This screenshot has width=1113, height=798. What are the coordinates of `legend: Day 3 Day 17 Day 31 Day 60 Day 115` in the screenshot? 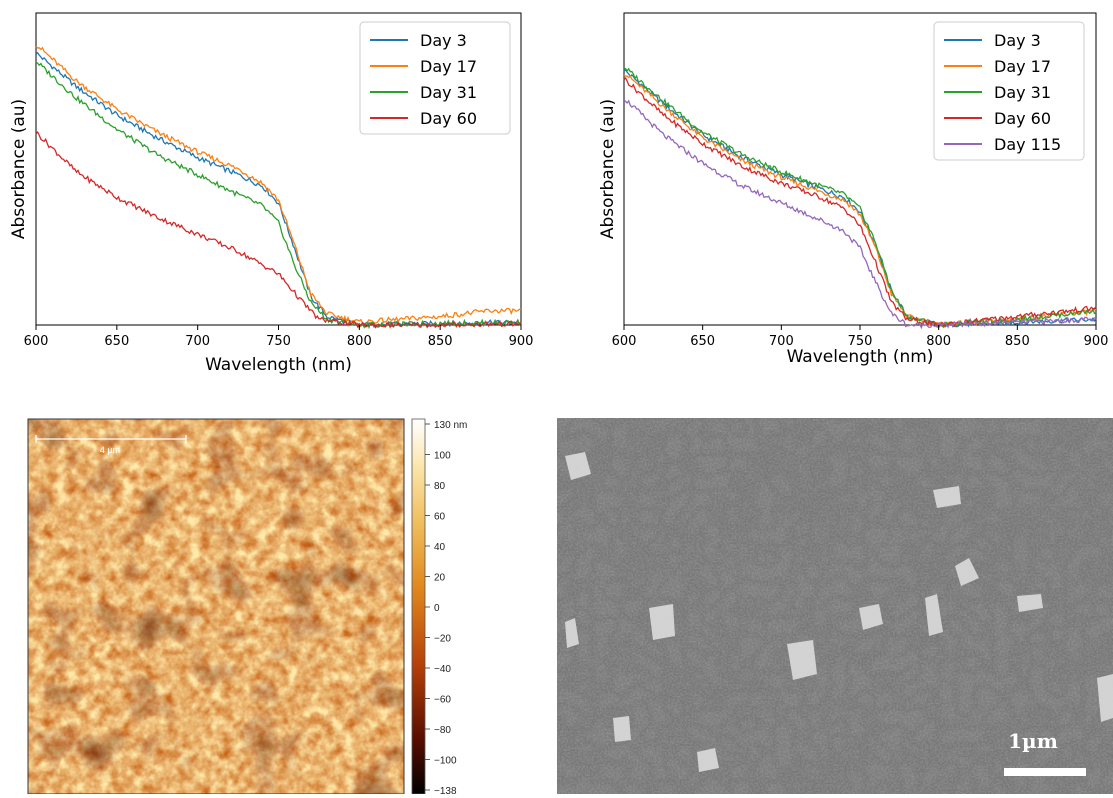 It's located at (1009, 91).